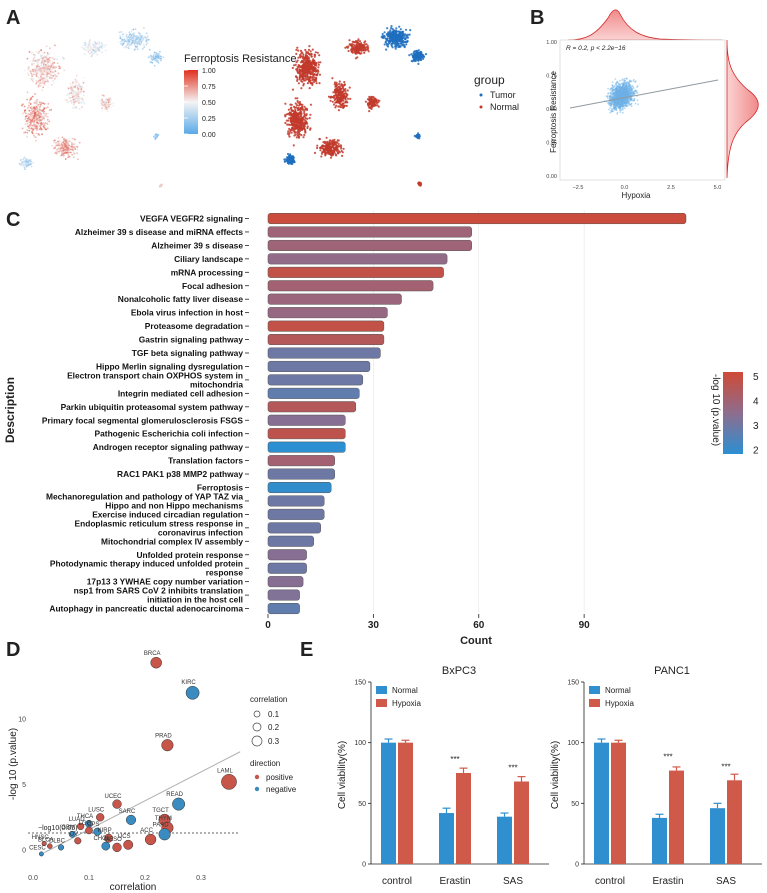 The width and height of the screenshot is (767, 893). Describe the element at coordinates (187, 313) in the screenshot. I see `chart-c-category-label: Ebola virus infection in host` at that location.